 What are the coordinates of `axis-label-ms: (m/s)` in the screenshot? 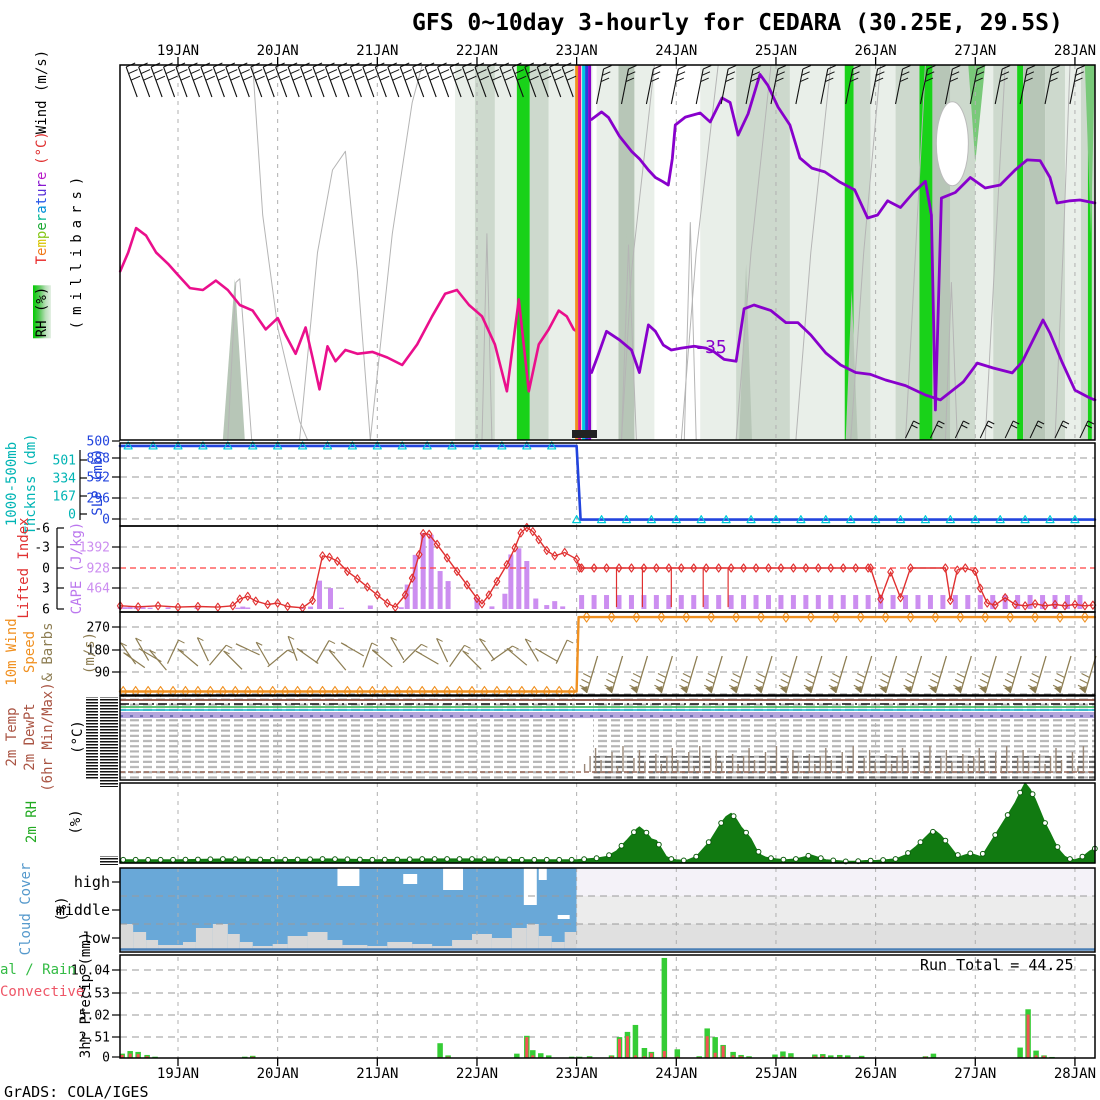 It's located at (90, 653).